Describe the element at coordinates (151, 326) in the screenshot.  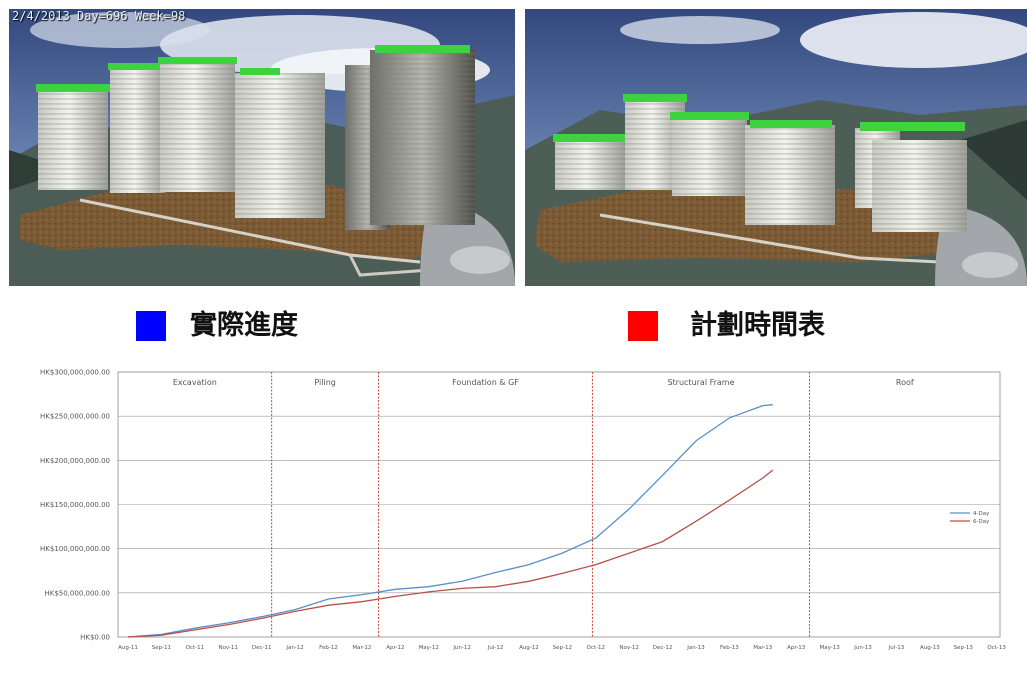
I see `actual-progress-swatch` at that location.